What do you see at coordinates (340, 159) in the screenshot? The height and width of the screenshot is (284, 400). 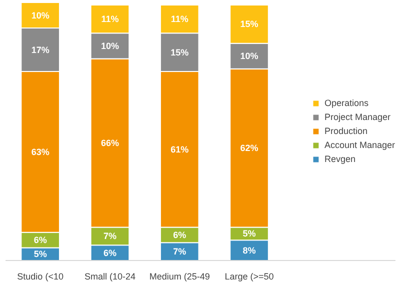 I see `legend-label: Revgen` at bounding box center [340, 159].